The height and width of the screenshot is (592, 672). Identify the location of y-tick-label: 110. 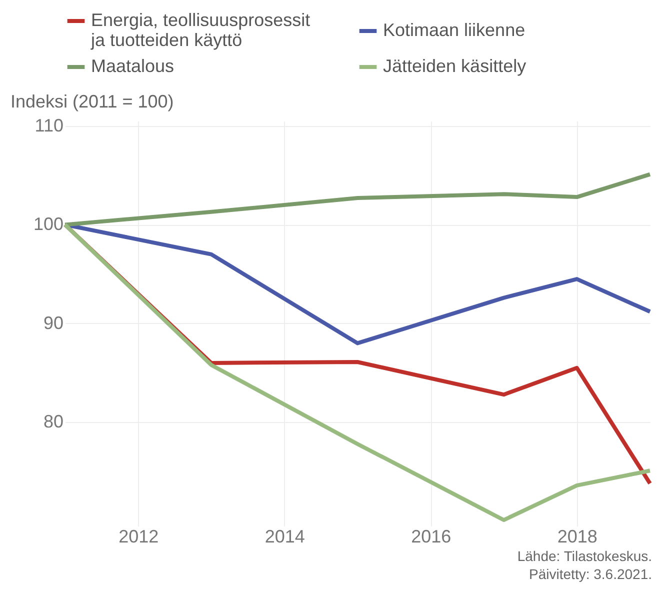
(49, 125).